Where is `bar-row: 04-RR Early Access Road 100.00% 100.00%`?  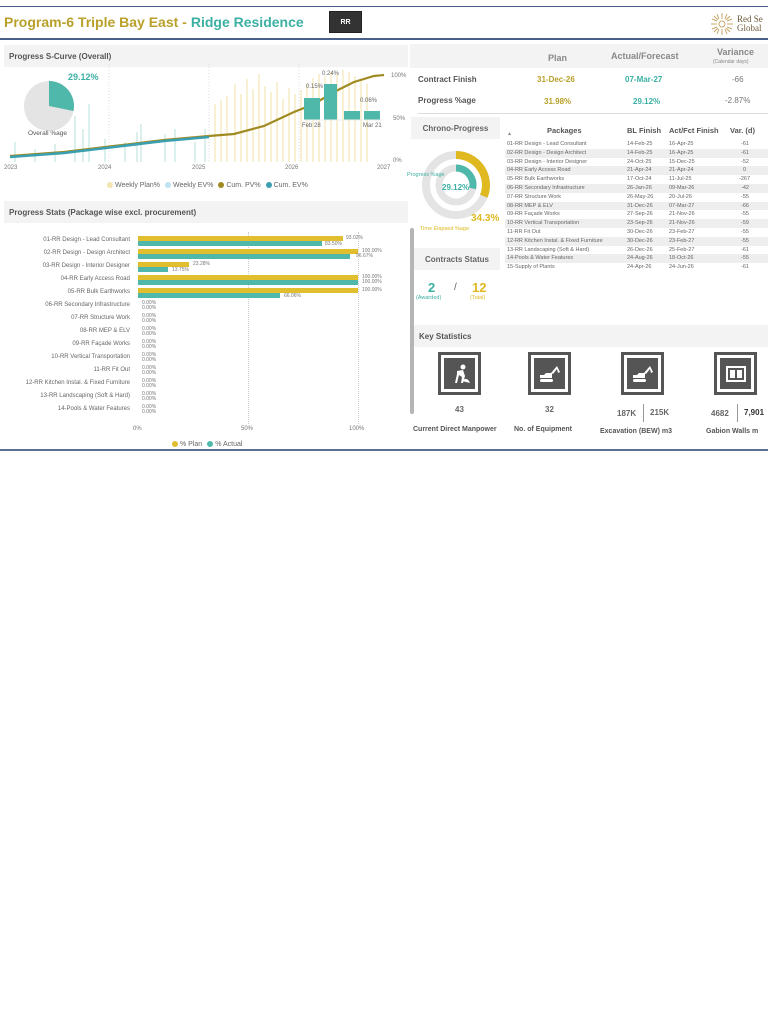
bar-row: 04-RR Early Access Road 100.00% 100.00% is located at coordinates (221, 279).